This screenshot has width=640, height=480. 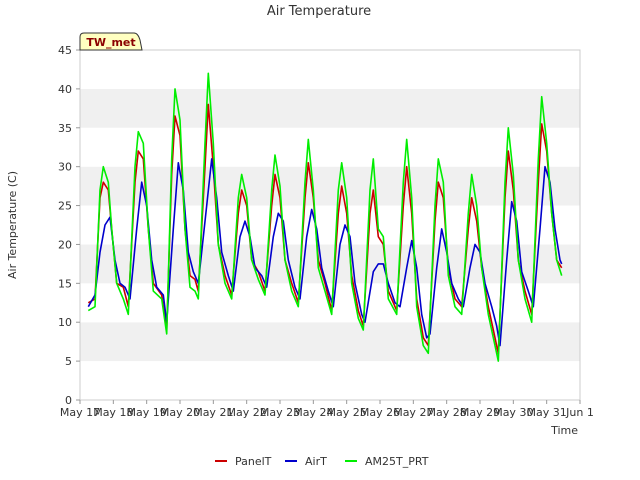 What do you see at coordinates (480, 412) in the screenshot?
I see `x-tick-label: May 29` at bounding box center [480, 412].